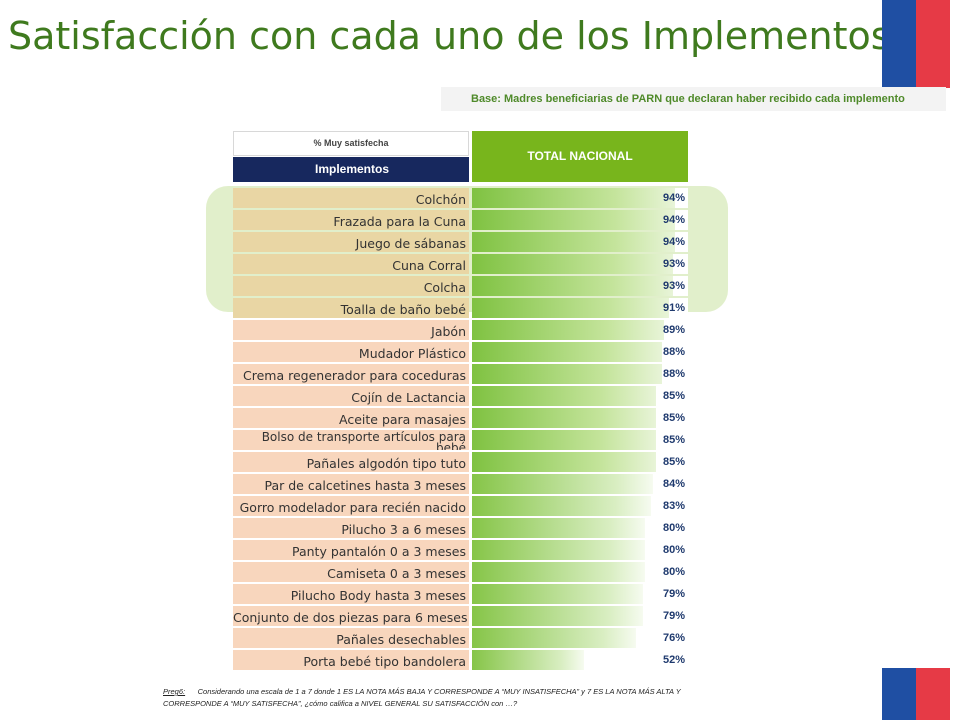  Describe the element at coordinates (673, 484) in the screenshot. I see `bar-value-label: 84%` at that location.